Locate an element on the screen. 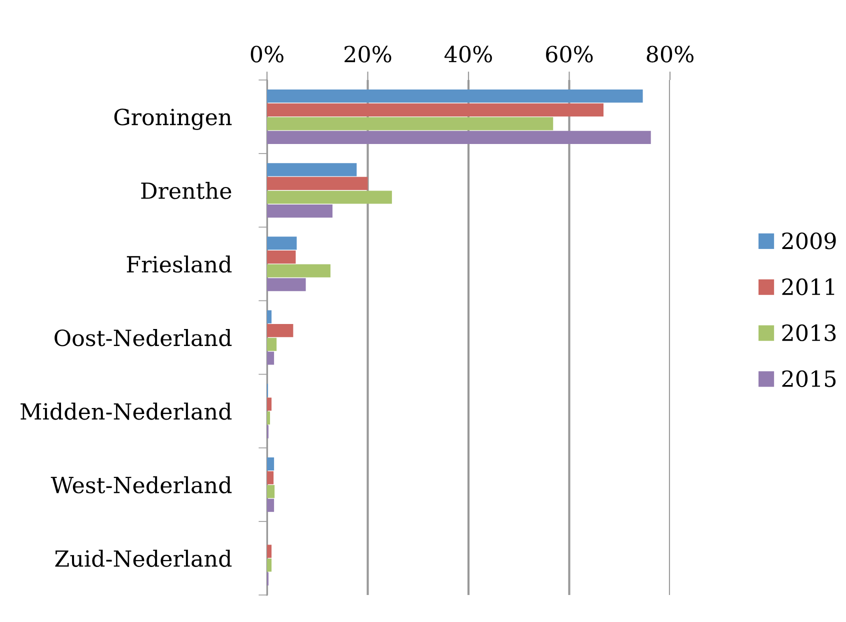 This screenshot has width=846, height=622. x-tick-label: 60% is located at coordinates (569, 54).